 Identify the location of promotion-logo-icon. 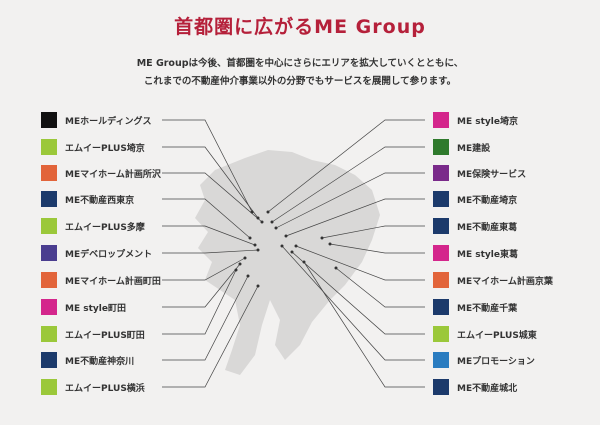
(441, 360).